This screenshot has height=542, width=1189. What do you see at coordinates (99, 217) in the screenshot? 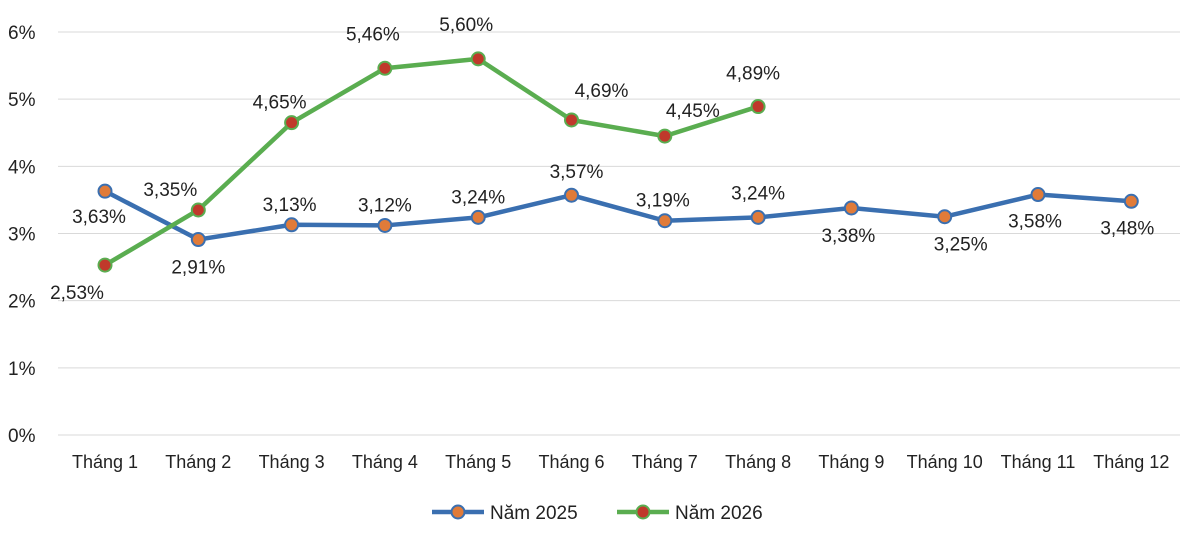
I see `data-label: 3,63%` at bounding box center [99, 217].